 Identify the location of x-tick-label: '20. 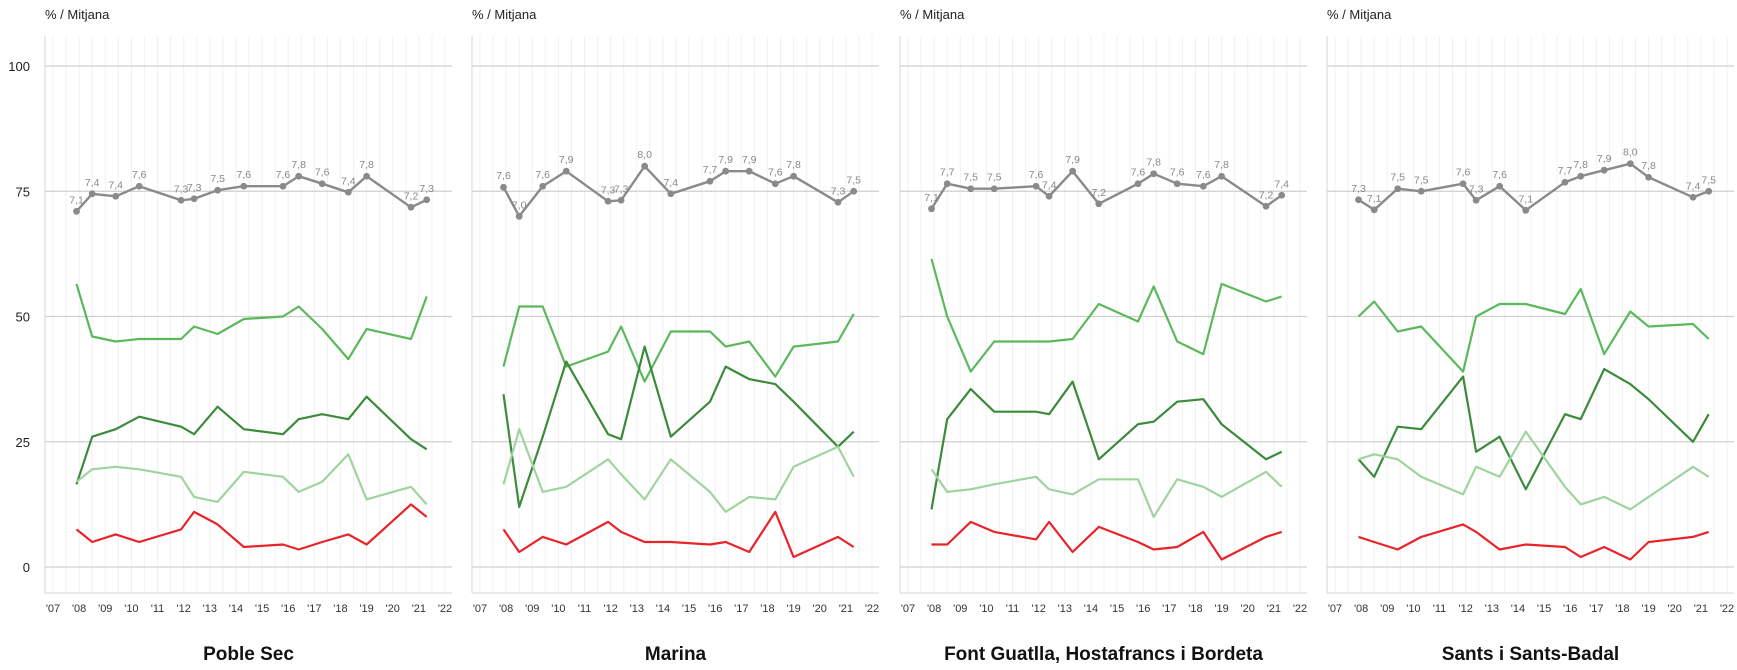
(393, 609).